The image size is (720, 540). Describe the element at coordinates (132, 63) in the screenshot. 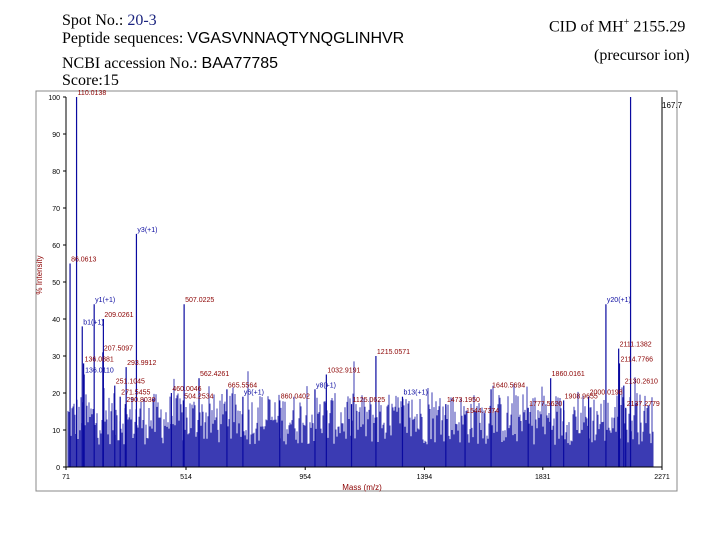

I see `ncbi-label: NCBI accession No.:` at that location.